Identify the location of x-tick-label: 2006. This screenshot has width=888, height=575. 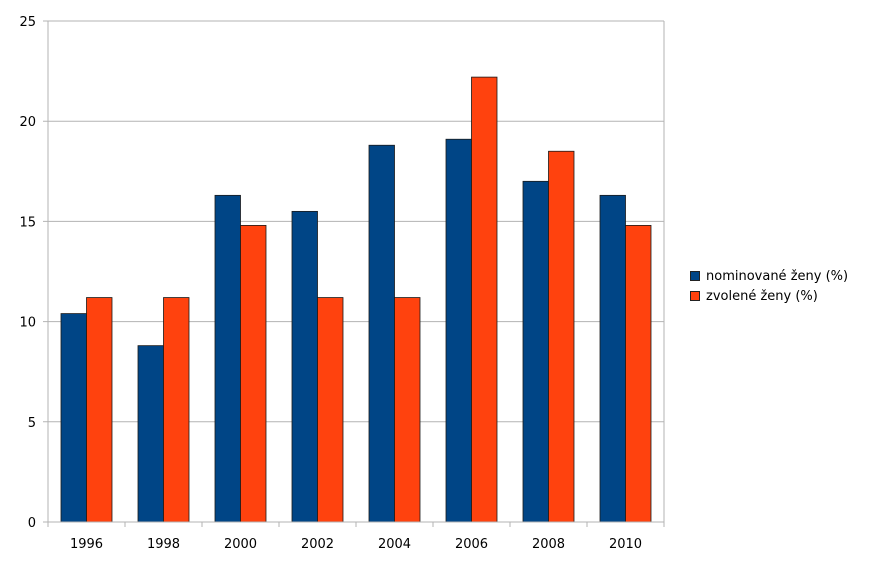
(471, 544).